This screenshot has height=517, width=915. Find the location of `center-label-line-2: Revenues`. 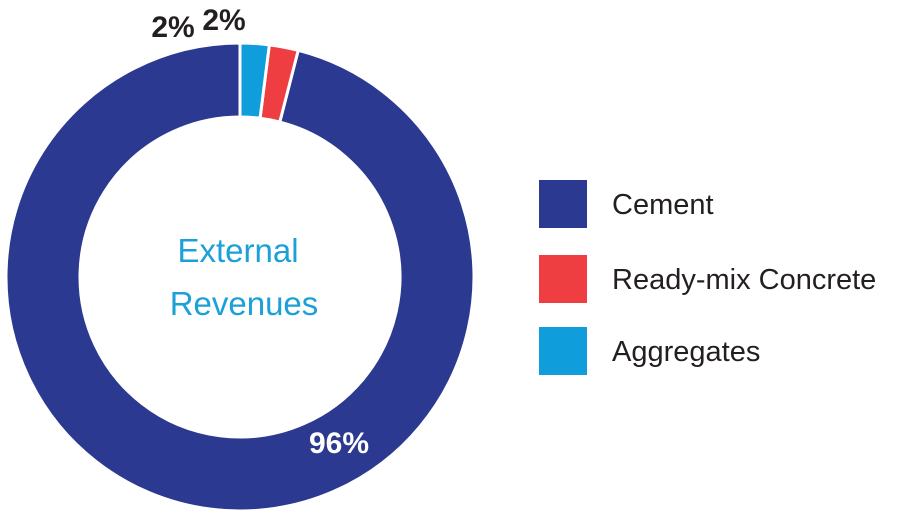

center-label-line-2: Revenues is located at coordinates (244, 303).